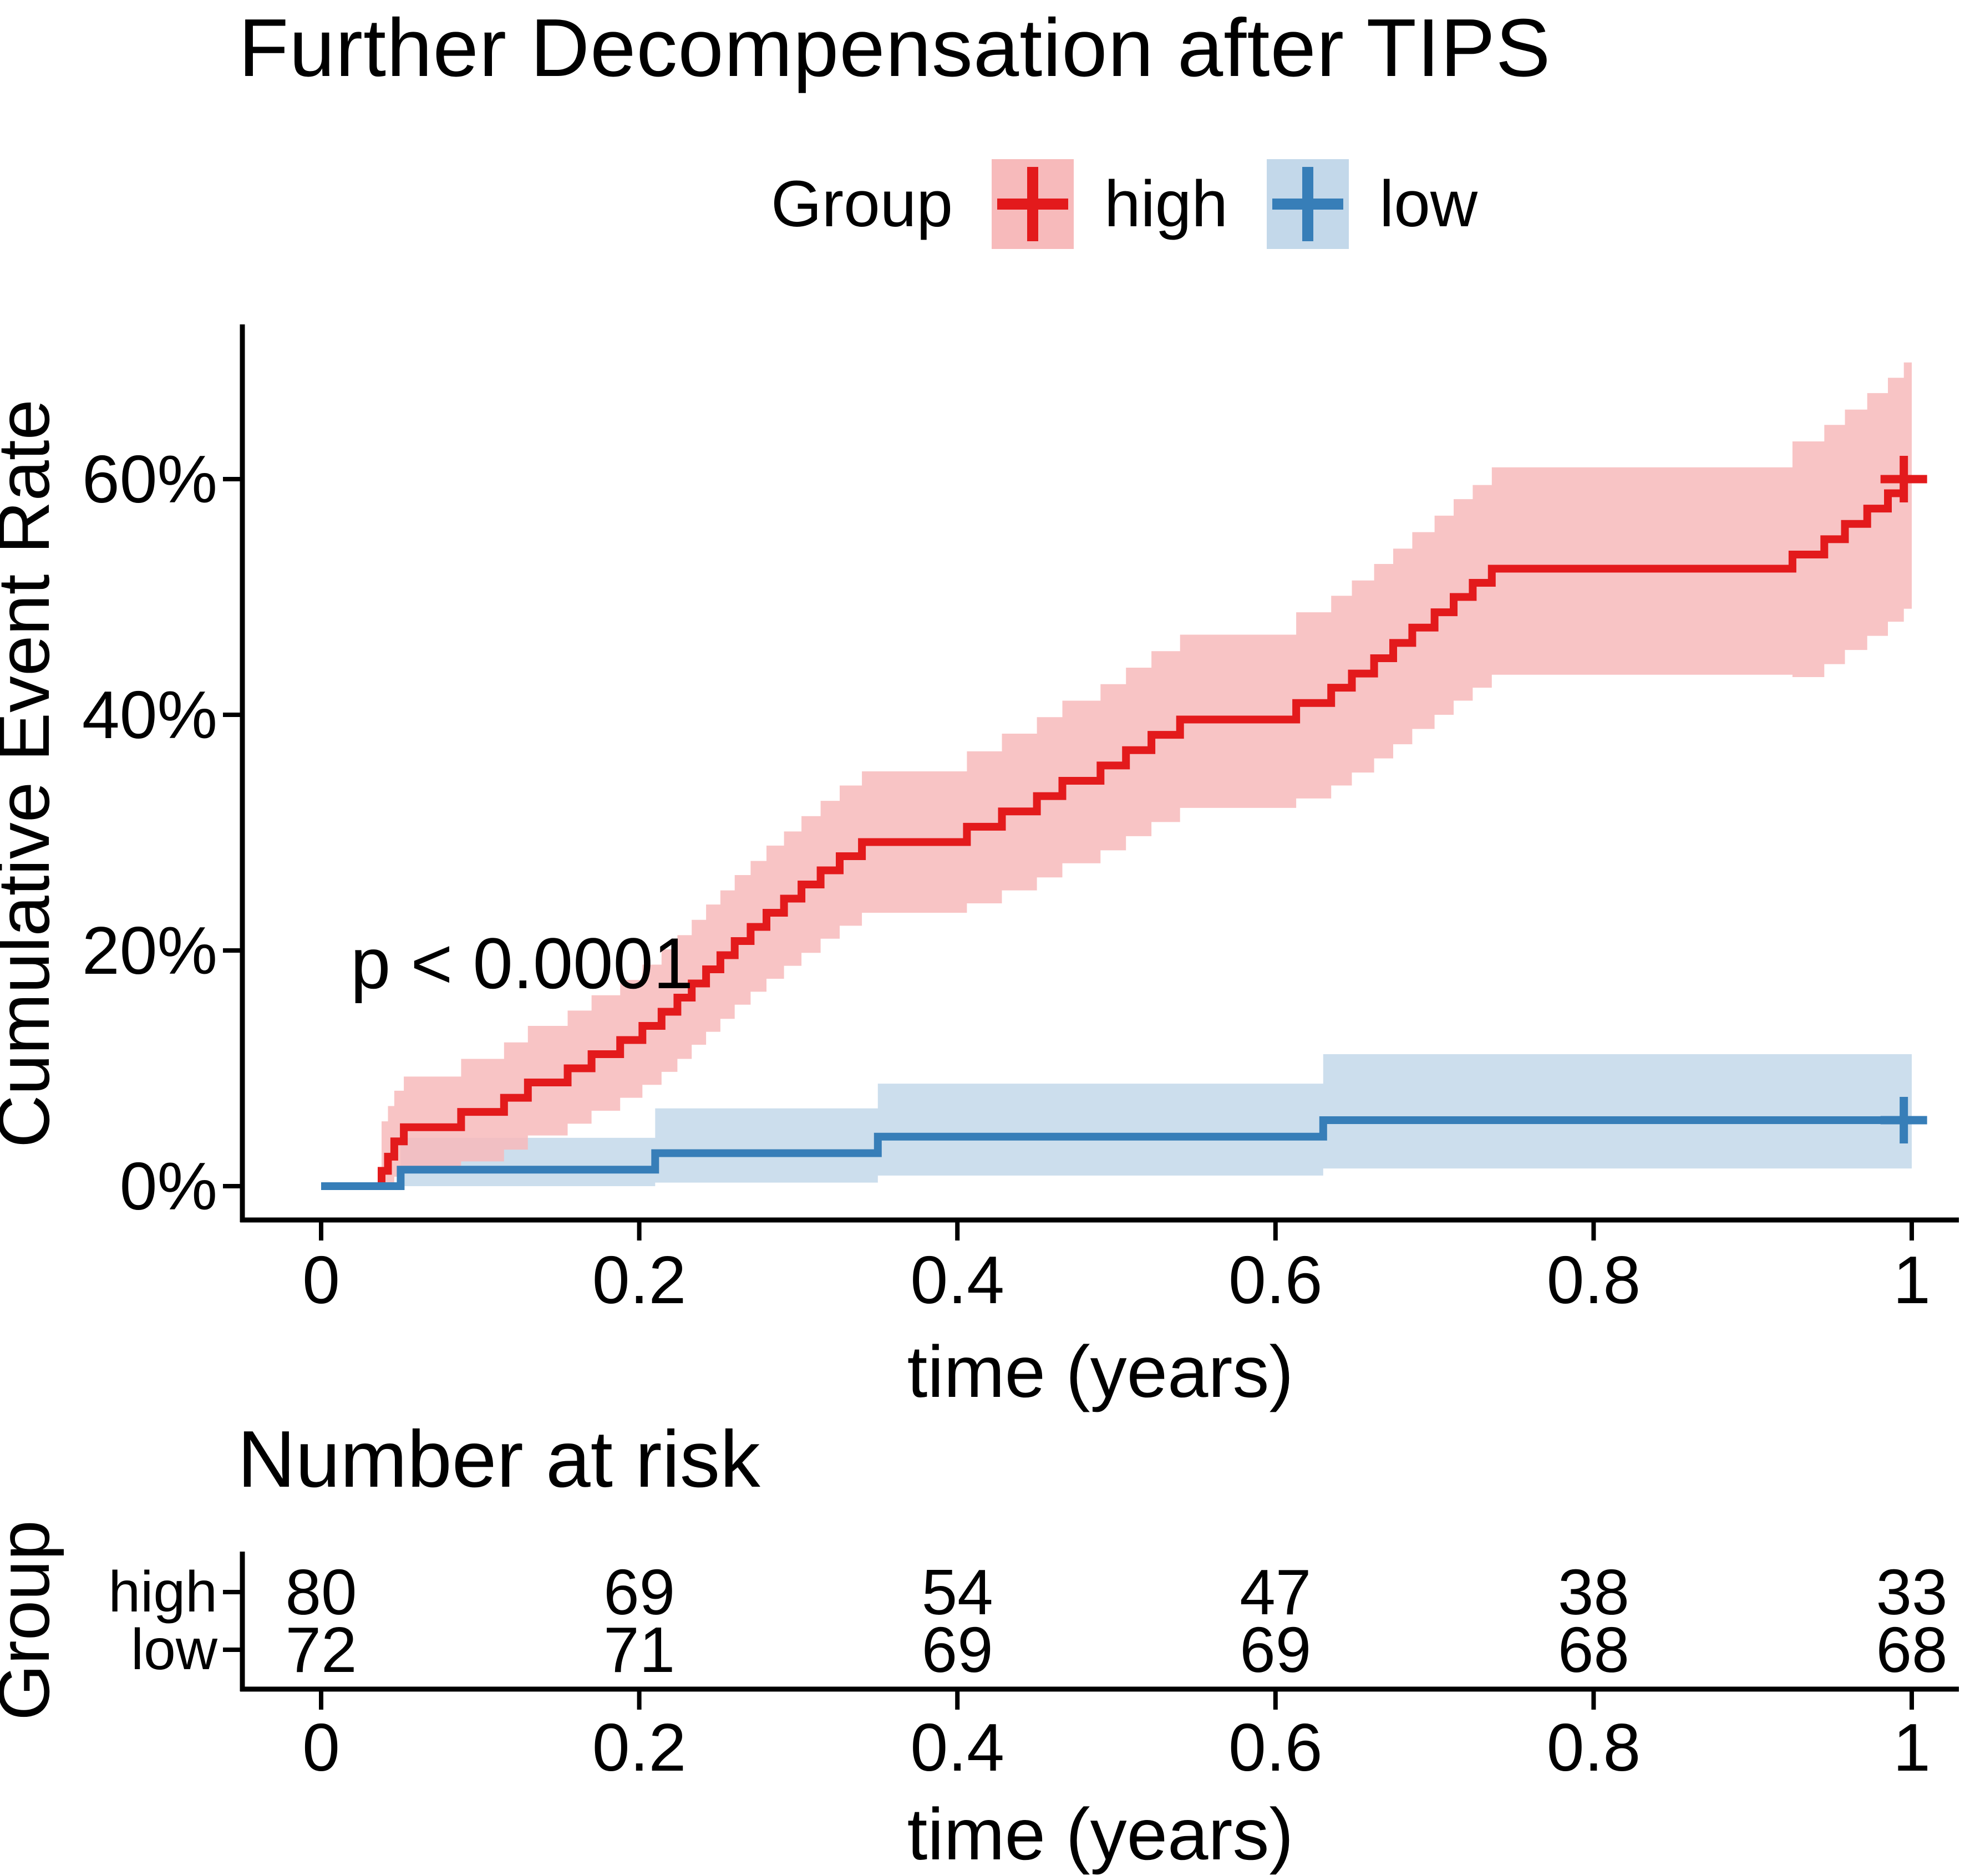 The image size is (1965, 1876). Describe the element at coordinates (150, 715) in the screenshot. I see `y-tick-label: 40%` at that location.